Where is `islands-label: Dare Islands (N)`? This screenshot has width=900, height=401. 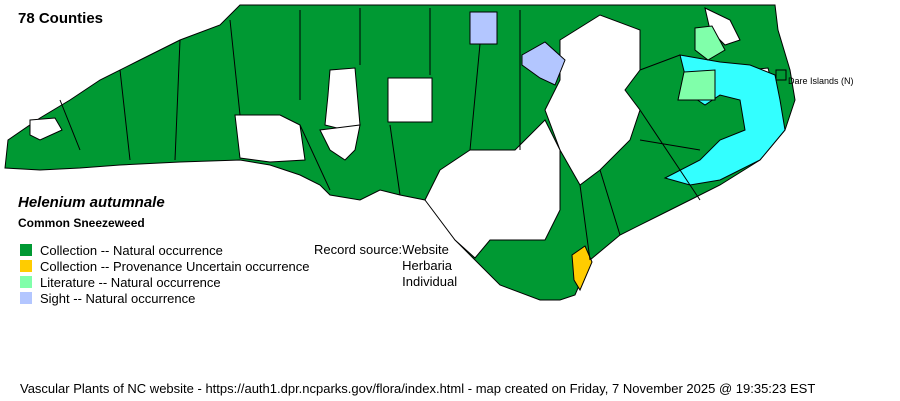 islands-label: Dare Islands (N) is located at coordinates (821, 81).